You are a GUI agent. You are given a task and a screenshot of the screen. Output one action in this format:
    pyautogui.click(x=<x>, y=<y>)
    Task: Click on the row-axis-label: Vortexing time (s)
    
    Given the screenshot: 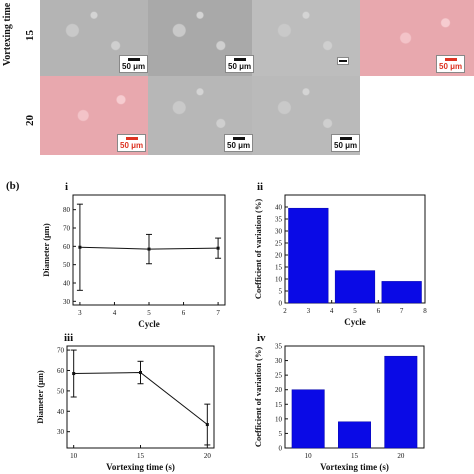 What is the action you would take?
    pyautogui.click(x=7, y=33)
    